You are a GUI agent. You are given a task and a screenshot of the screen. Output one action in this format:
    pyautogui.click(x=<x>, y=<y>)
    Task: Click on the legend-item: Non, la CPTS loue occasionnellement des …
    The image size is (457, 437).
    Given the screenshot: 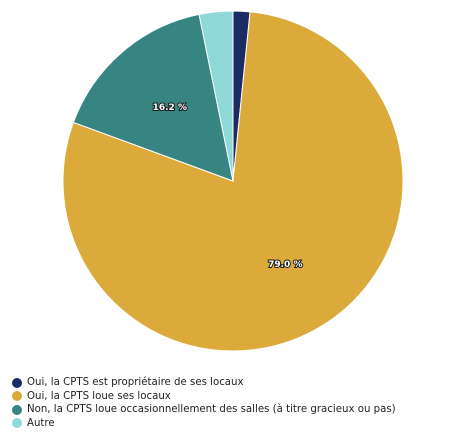 What is the action you would take?
    pyautogui.click(x=204, y=410)
    